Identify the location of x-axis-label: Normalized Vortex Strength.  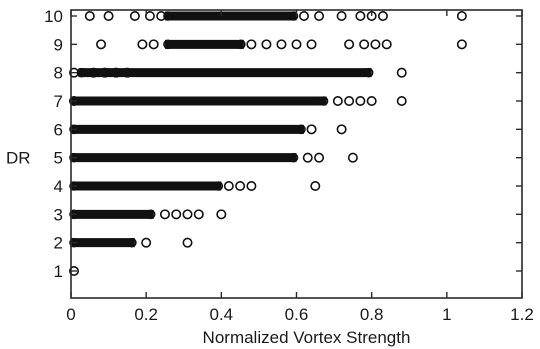
(307, 337).